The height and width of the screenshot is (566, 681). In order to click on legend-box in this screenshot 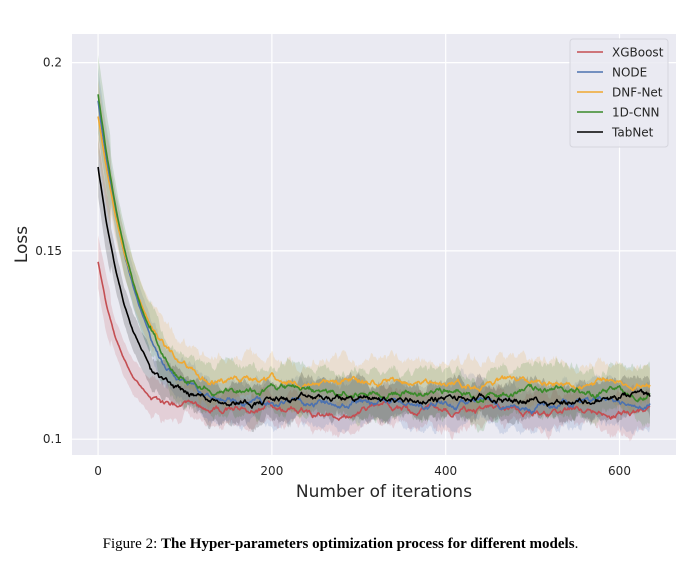, I will do `click(619, 93)`.